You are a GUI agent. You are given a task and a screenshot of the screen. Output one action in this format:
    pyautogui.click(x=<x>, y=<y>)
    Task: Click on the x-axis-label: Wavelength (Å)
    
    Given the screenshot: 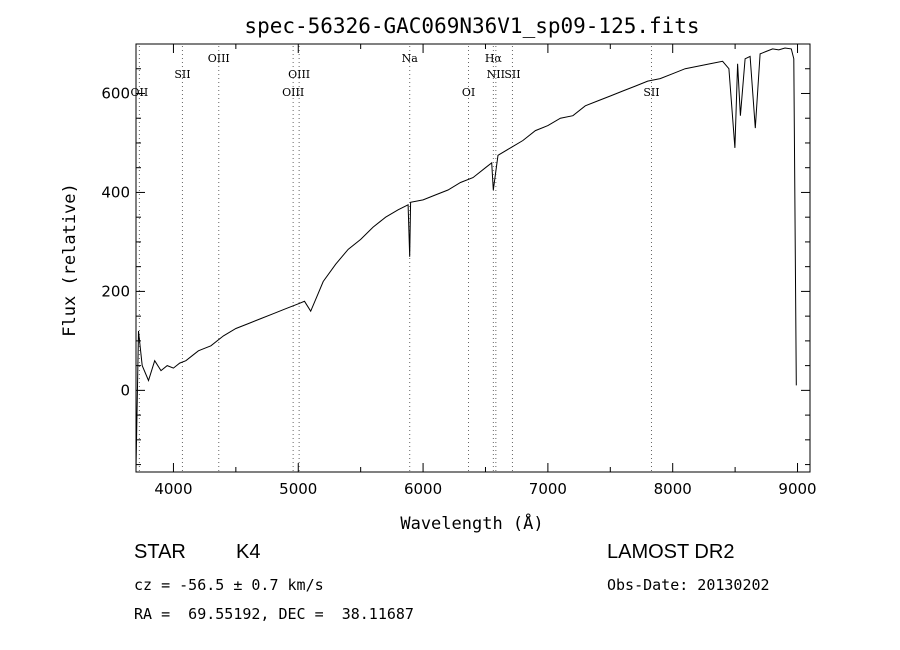 What is the action you would take?
    pyautogui.click(x=471, y=523)
    